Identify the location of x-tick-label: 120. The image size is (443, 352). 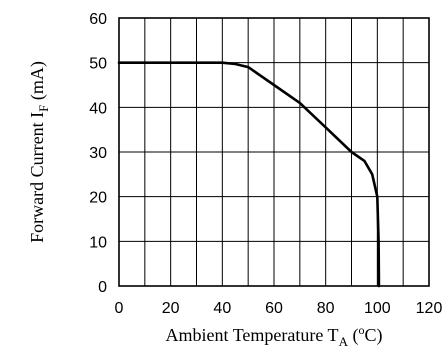
(429, 308).